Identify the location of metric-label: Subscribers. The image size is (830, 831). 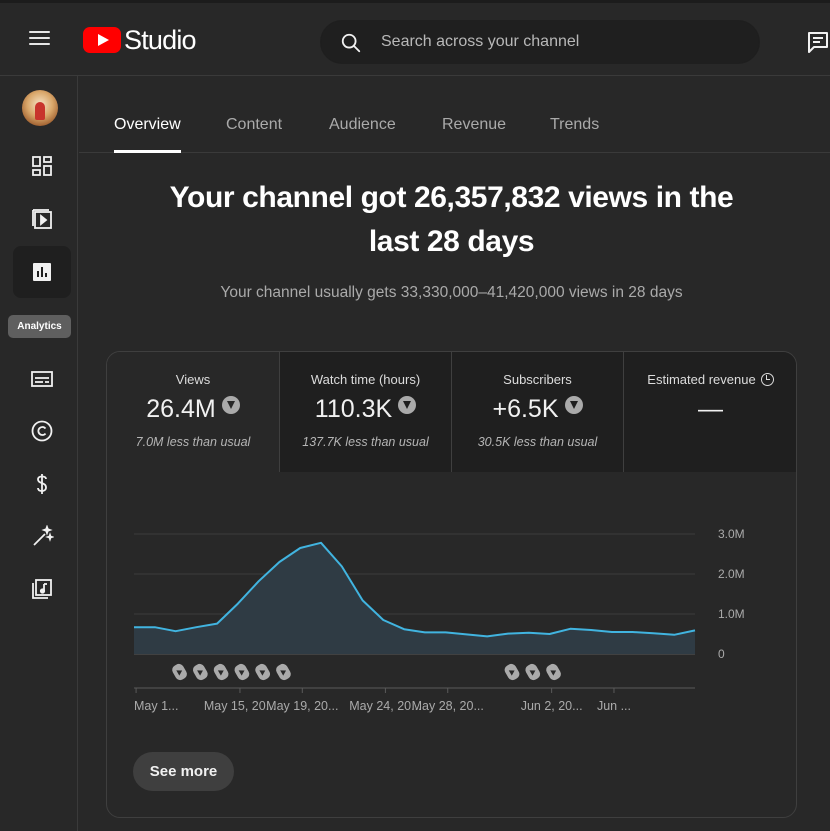
(537, 379).